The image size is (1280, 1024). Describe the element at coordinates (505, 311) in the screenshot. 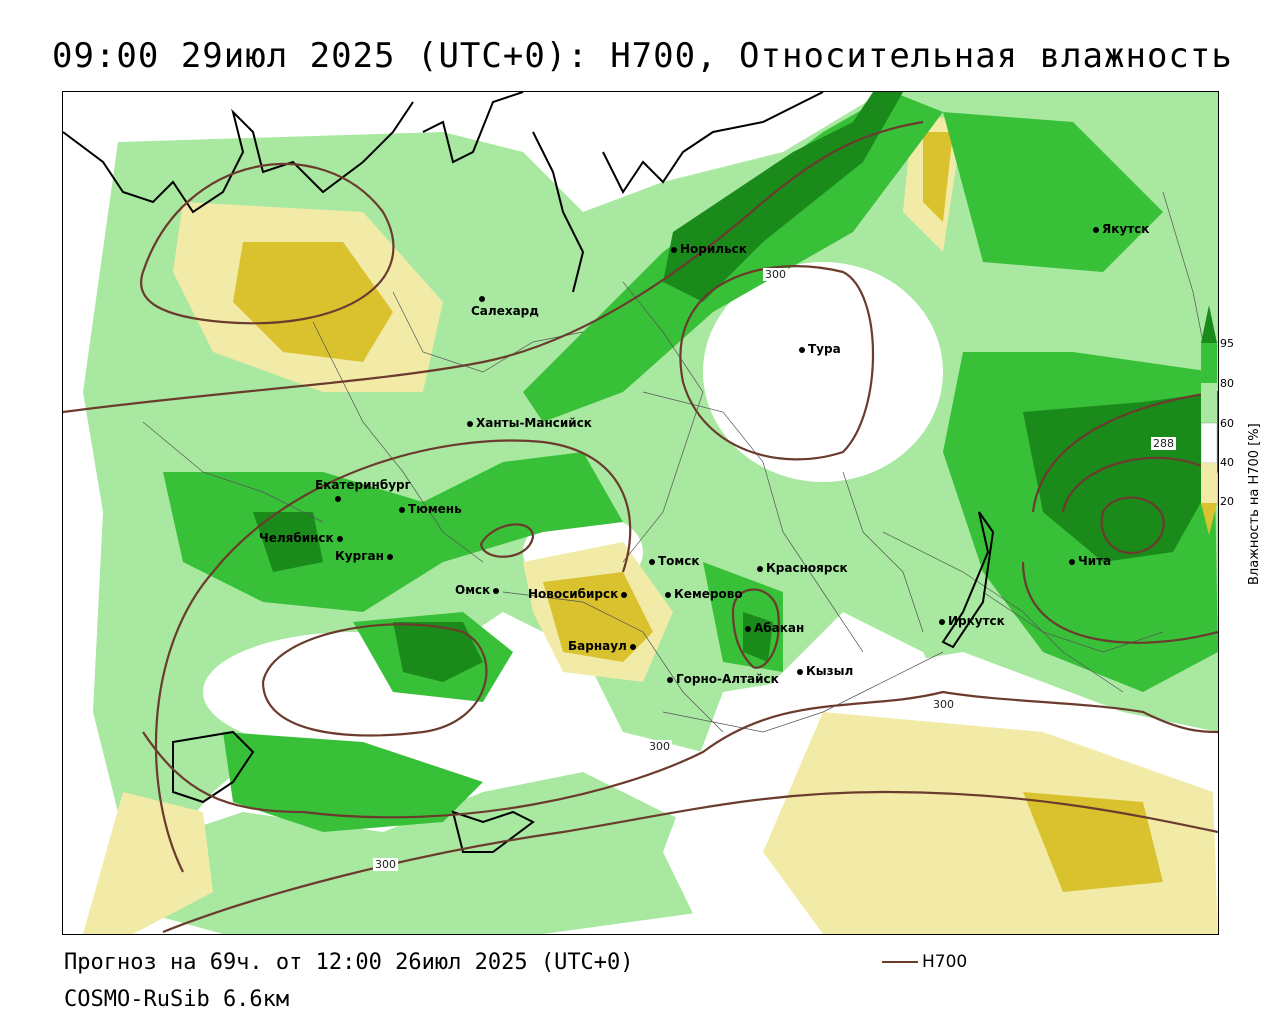

I see `city-salekhard-label: Салехард` at that location.